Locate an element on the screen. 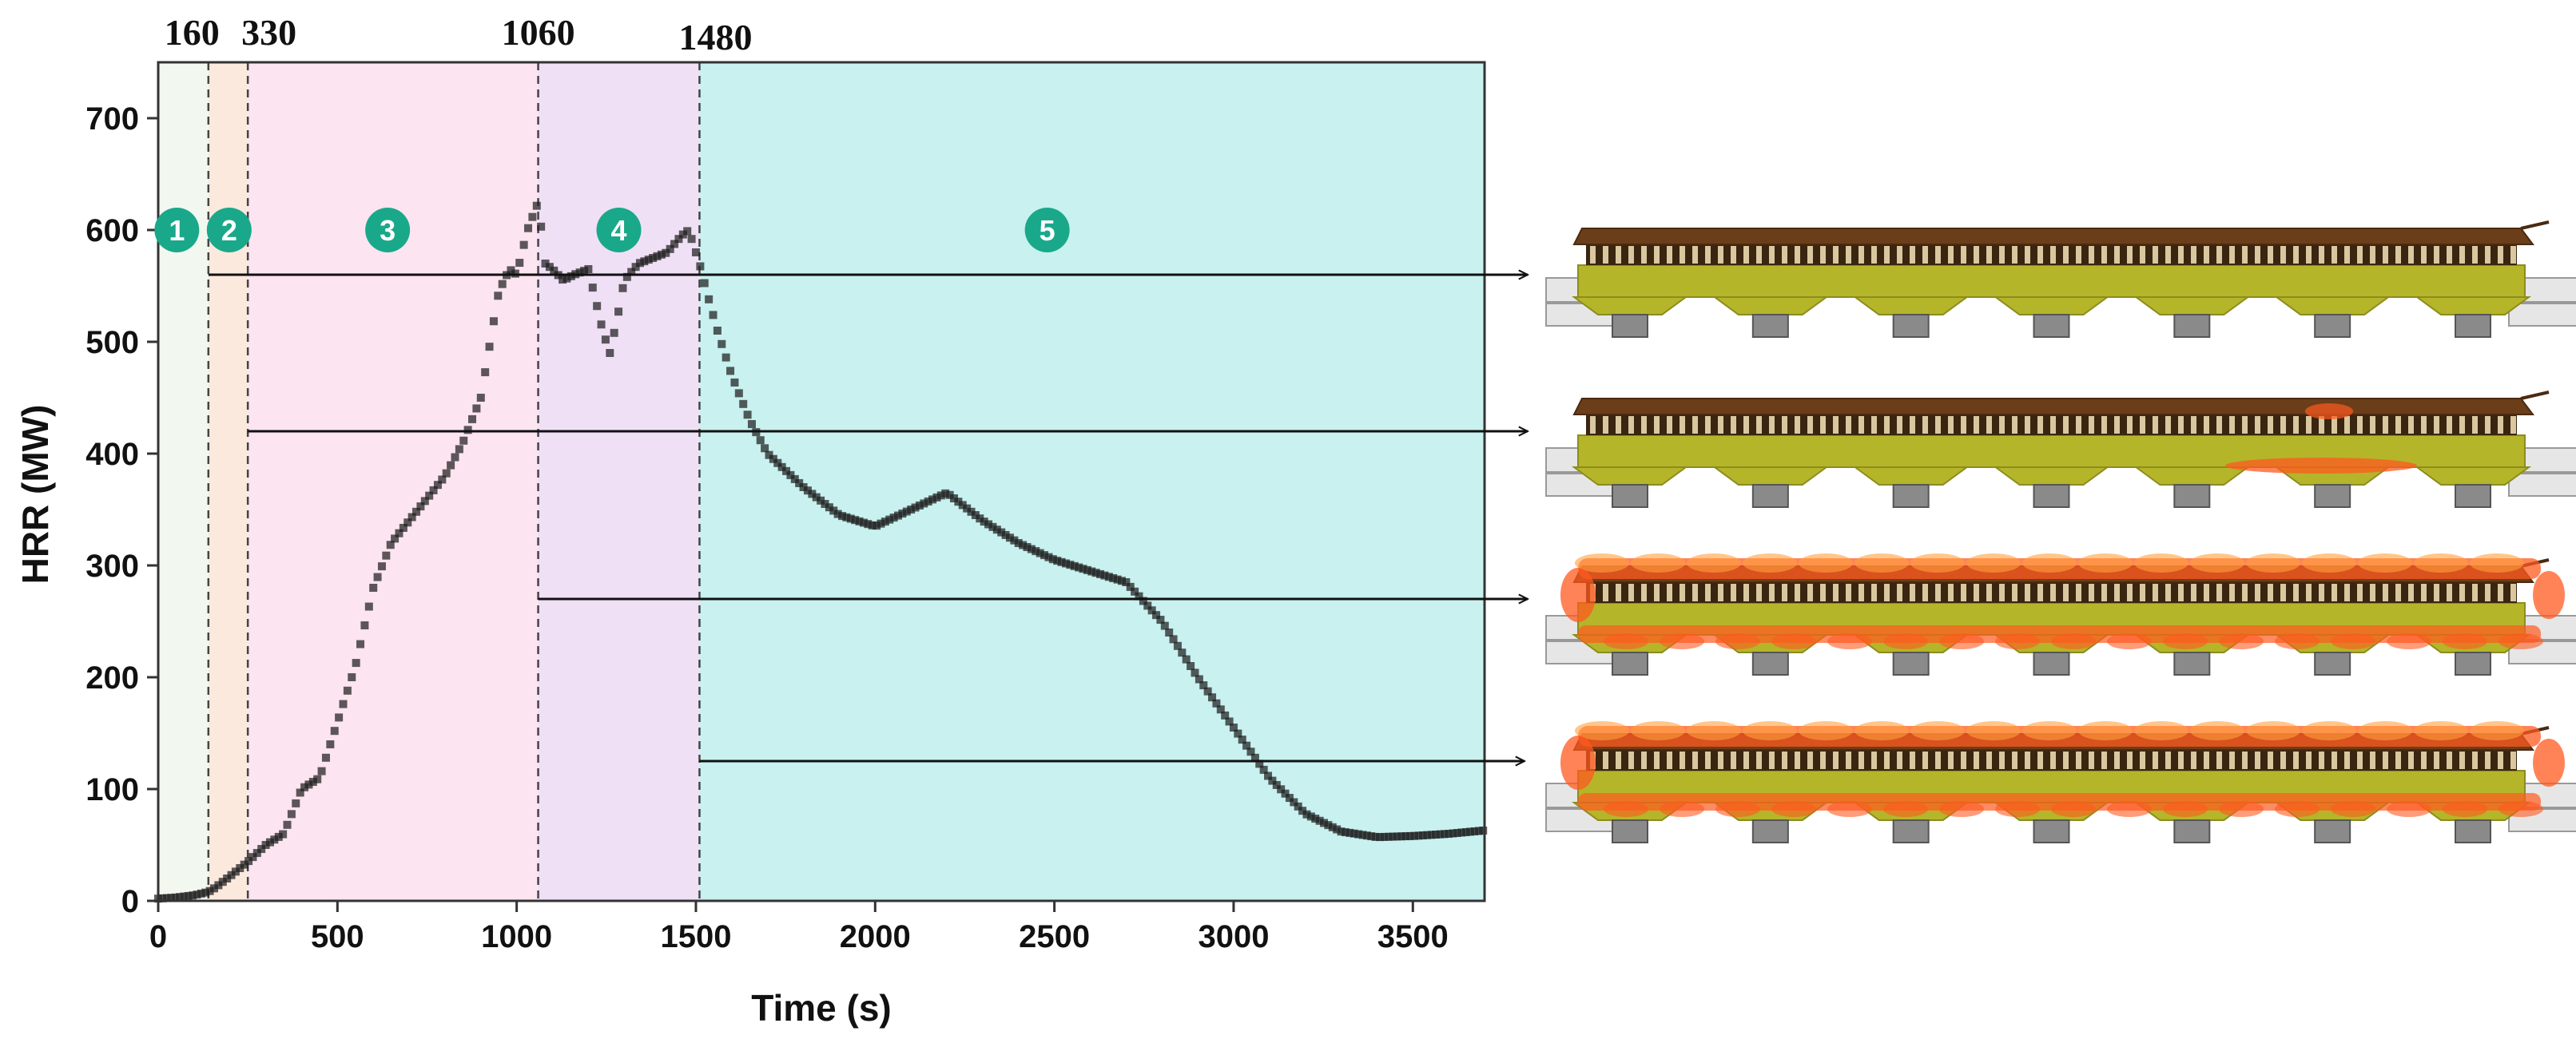 The width and height of the screenshot is (2576, 1051). x-tick-label: 3000 is located at coordinates (1233, 936).